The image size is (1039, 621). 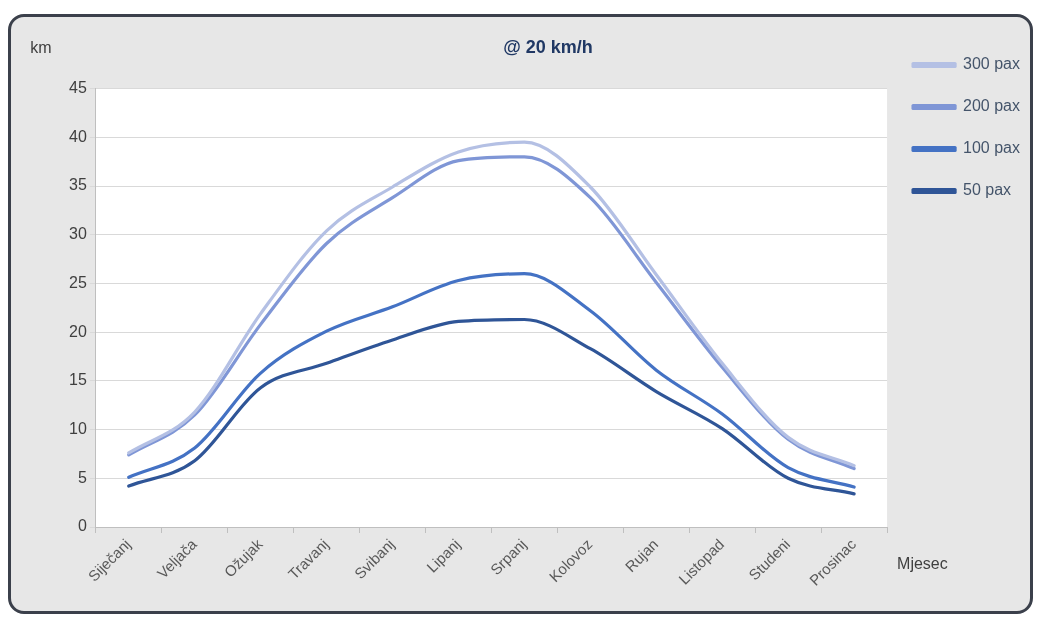 I want to click on y-tick-label: 40, so click(x=78, y=136).